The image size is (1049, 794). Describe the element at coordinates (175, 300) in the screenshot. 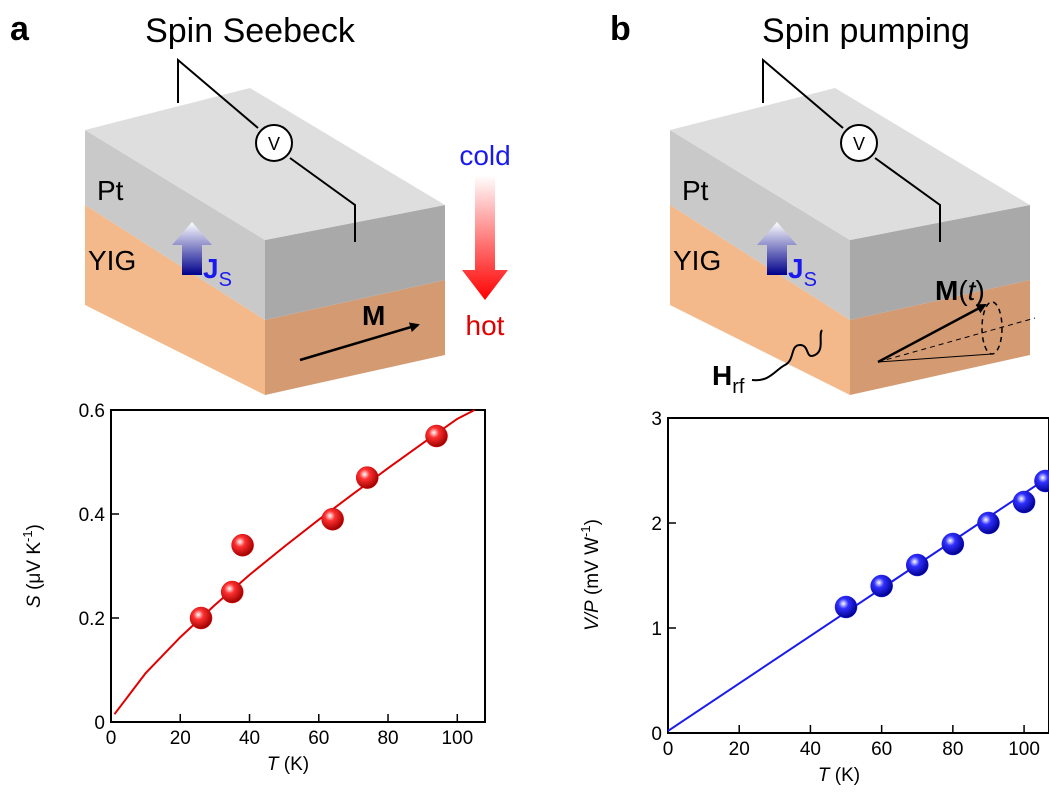

I see `yig-left-face` at that location.